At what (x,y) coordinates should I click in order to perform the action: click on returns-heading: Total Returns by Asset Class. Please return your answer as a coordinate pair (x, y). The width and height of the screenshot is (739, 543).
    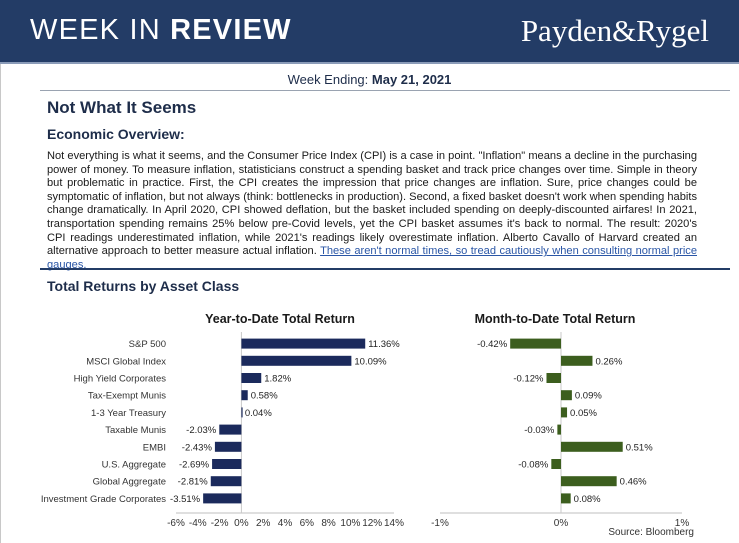
    Looking at the image, I should click on (143, 286).